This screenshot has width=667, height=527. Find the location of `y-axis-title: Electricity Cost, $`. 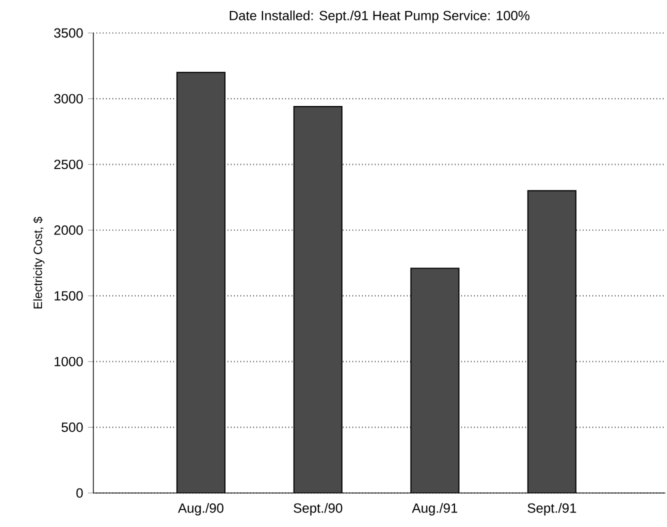

y-axis-title: Electricity Cost, $ is located at coordinates (38, 262).